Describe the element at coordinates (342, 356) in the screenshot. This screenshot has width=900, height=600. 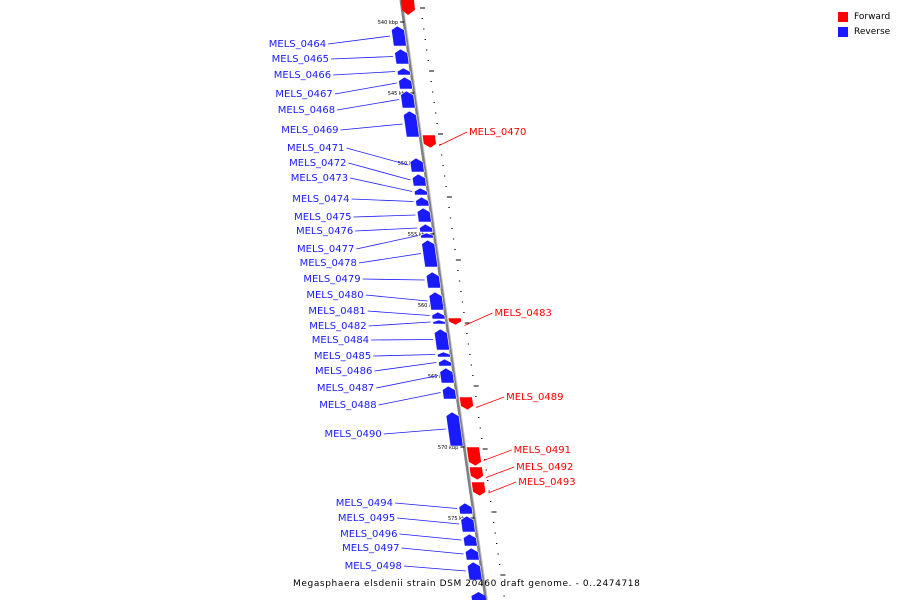
I see `gene-label-mels-0485: MELS_0485` at that location.